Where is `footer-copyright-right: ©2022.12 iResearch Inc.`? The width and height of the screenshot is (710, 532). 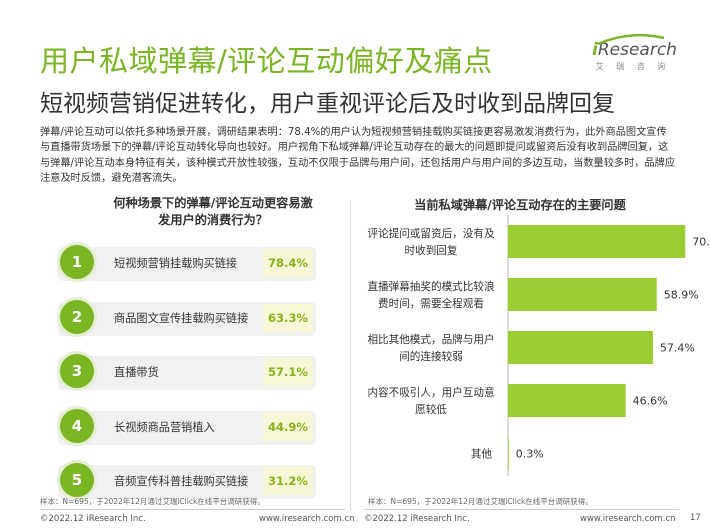
footer-copyright-right: ©2022.12 iResearch Inc. is located at coordinates (417, 519).